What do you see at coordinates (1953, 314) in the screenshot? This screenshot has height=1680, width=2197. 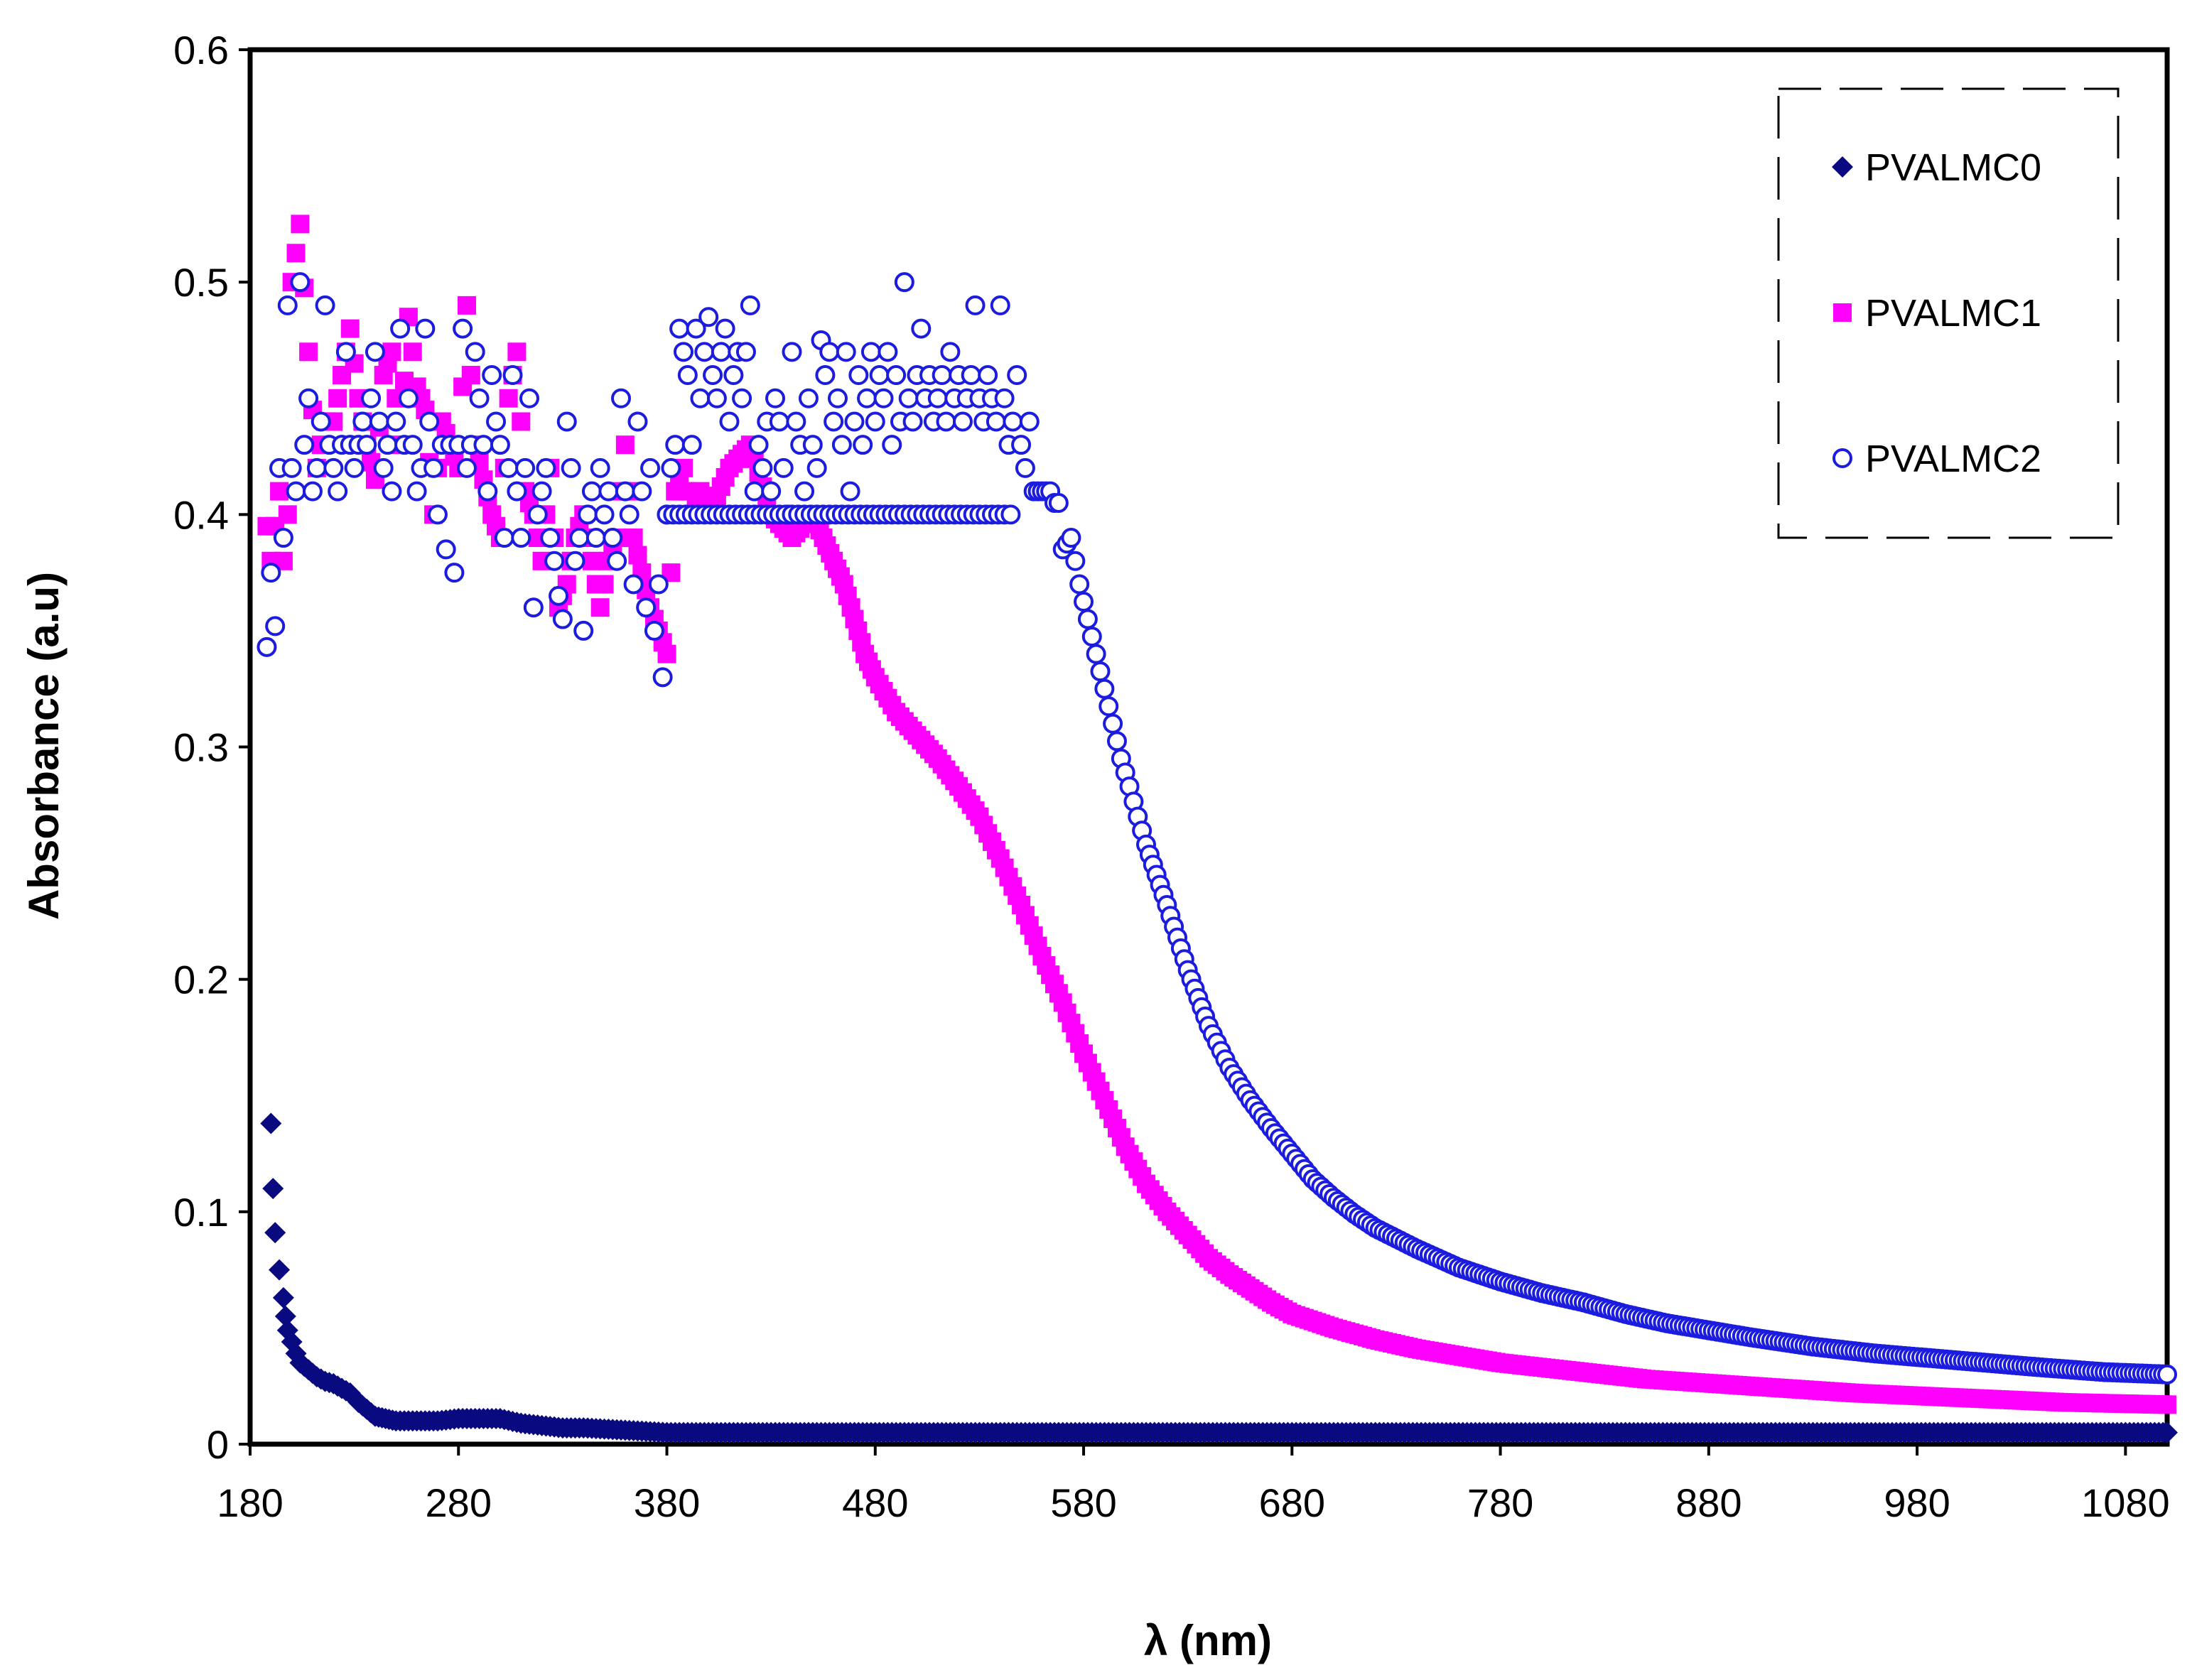 I see `legend-label: PVALMC1` at bounding box center [1953, 314].